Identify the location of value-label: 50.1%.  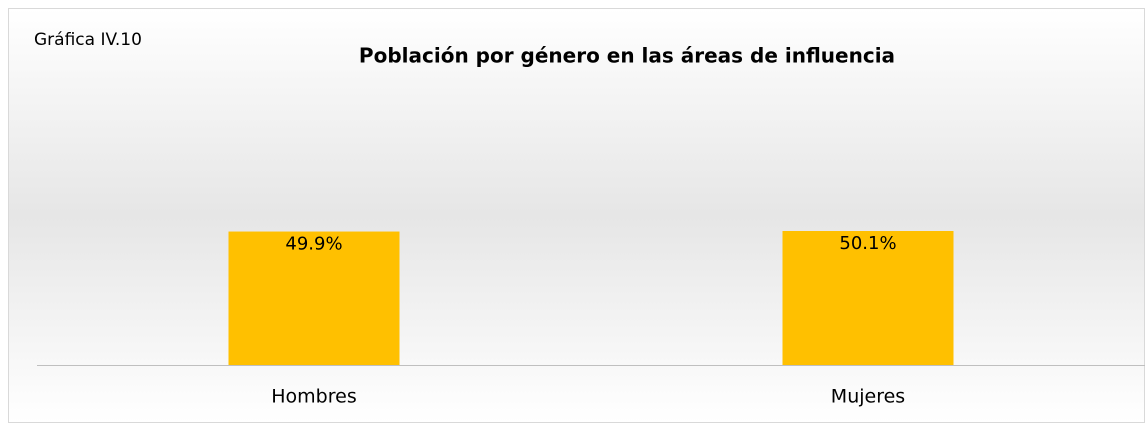
(867, 243).